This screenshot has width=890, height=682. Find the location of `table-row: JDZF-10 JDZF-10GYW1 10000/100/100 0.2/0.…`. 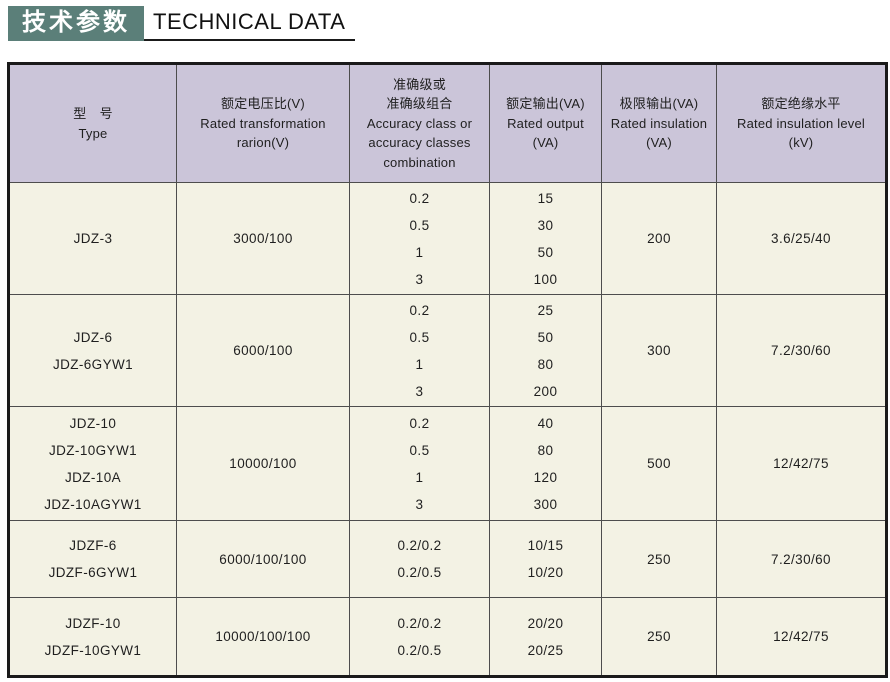

table-row: JDZF-10 JDZF-10GYW1 10000/100/100 0.2/0.… is located at coordinates (447, 637).